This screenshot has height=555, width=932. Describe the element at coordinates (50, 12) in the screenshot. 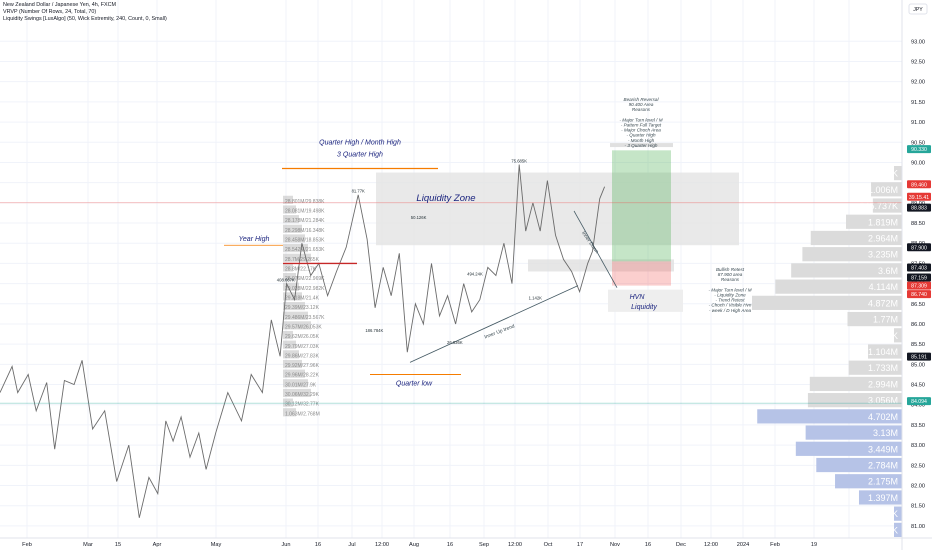

I see `indicator-vrvp: VRVP (Number Of Rows, 24, Total, 70)` at that location.